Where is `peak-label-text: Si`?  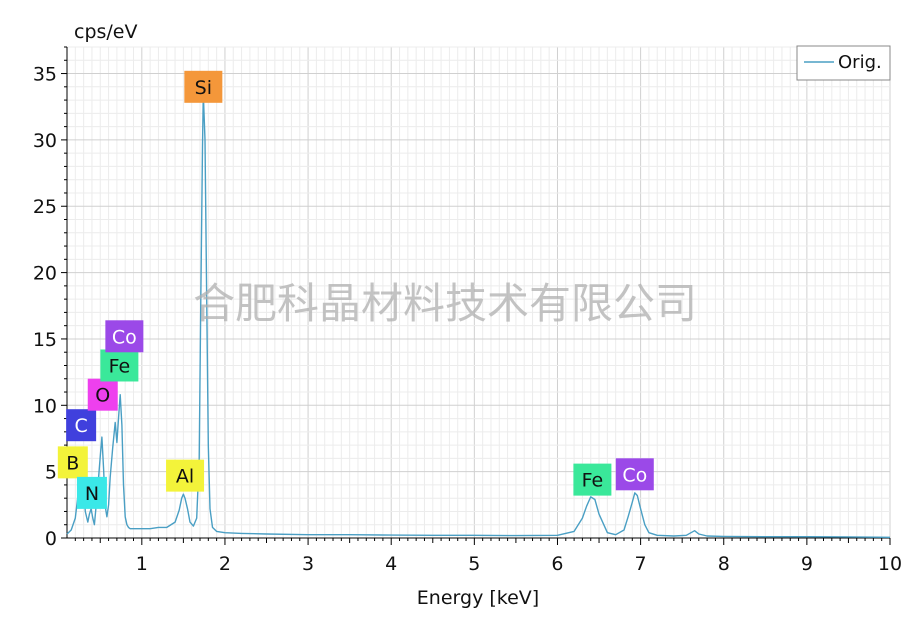
peak-label-text: Si is located at coordinates (203, 88).